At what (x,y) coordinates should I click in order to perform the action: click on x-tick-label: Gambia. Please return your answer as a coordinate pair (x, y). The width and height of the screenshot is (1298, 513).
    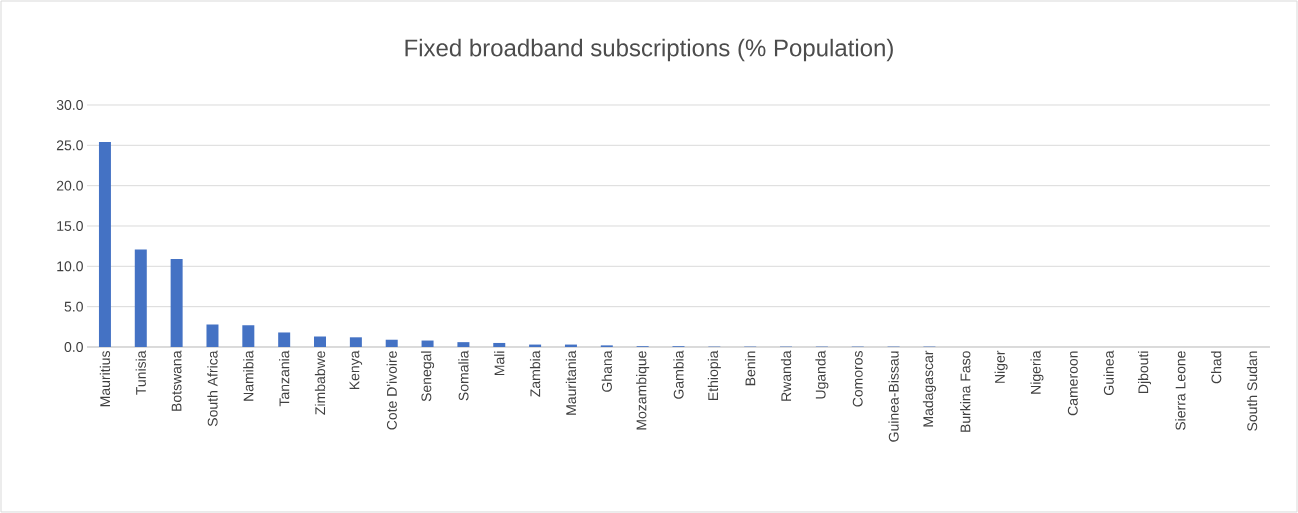
    Looking at the image, I should click on (678, 374).